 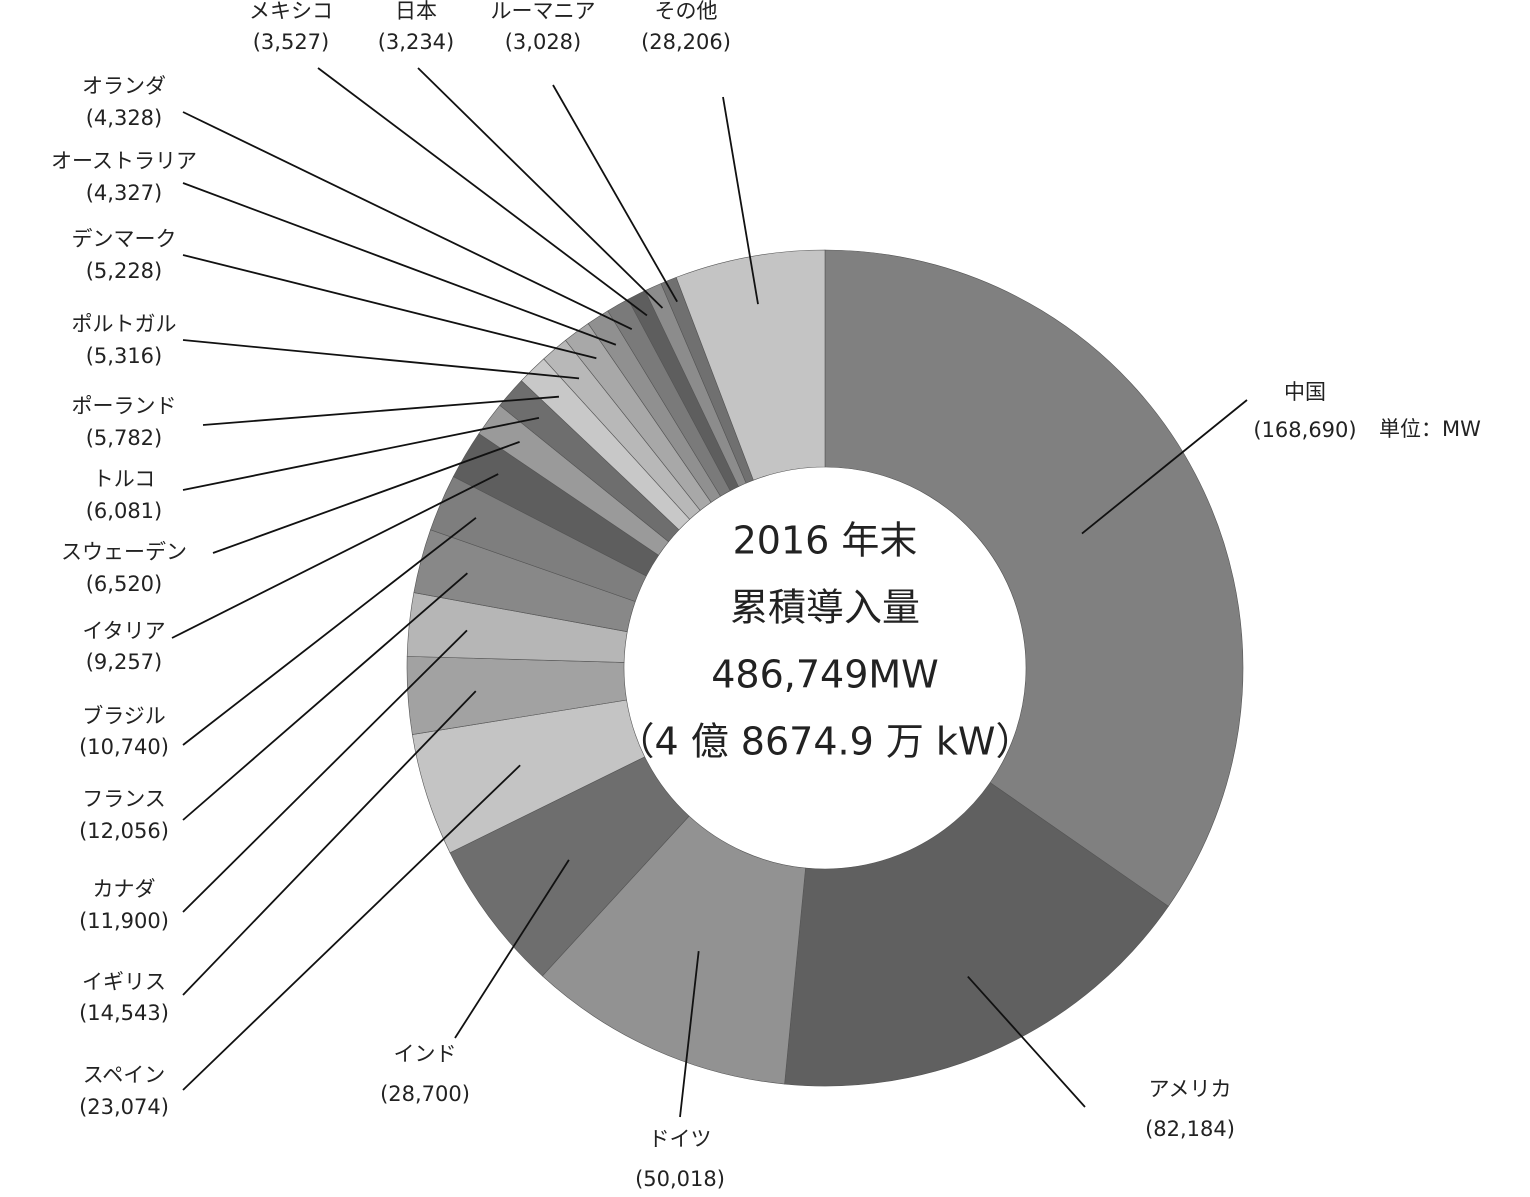 I want to click on value-label: (14,543), so click(x=124, y=1013).